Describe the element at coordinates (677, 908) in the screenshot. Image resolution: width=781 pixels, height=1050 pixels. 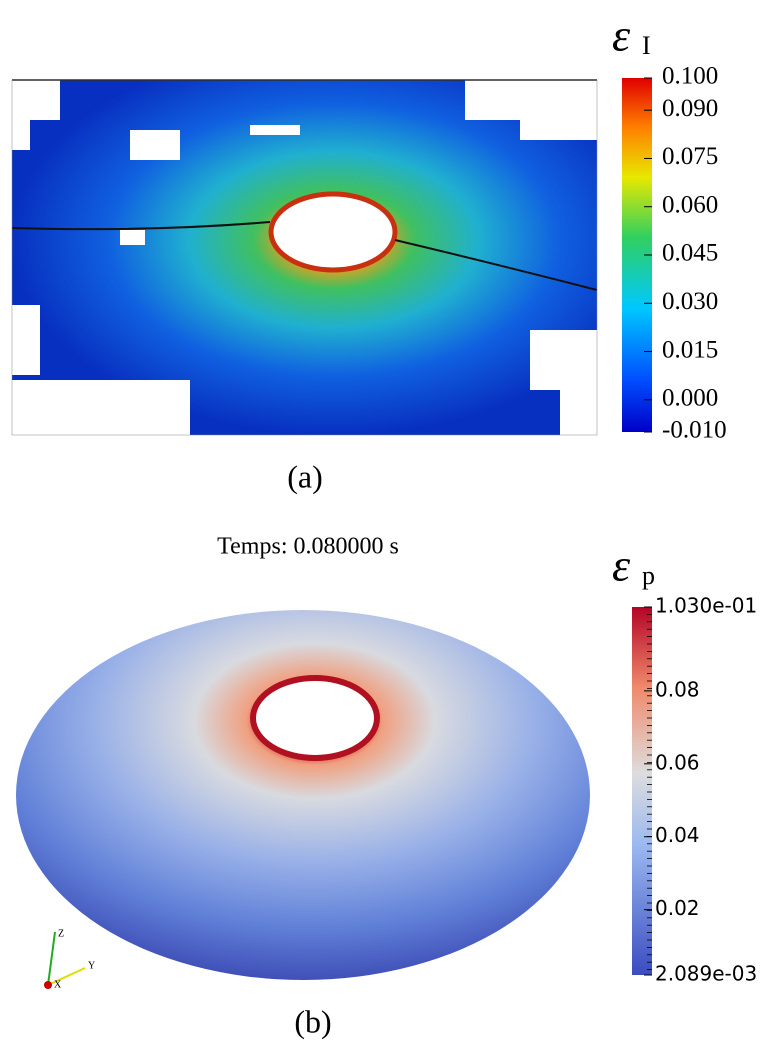
I see `tick-label: 0.02` at that location.